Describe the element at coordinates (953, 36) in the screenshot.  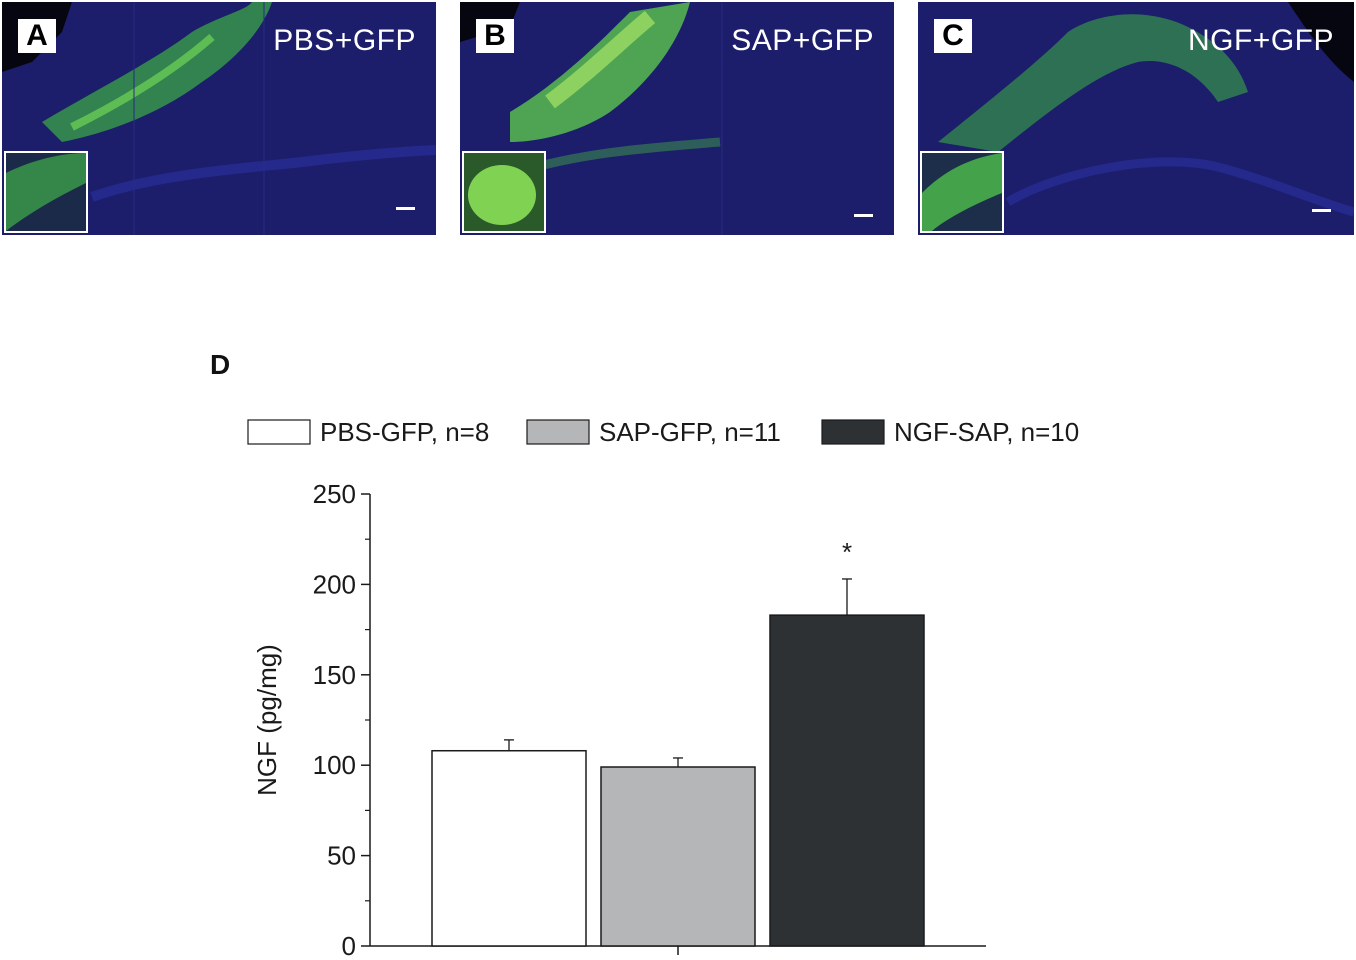
I see `panel-letter-c: C` at that location.